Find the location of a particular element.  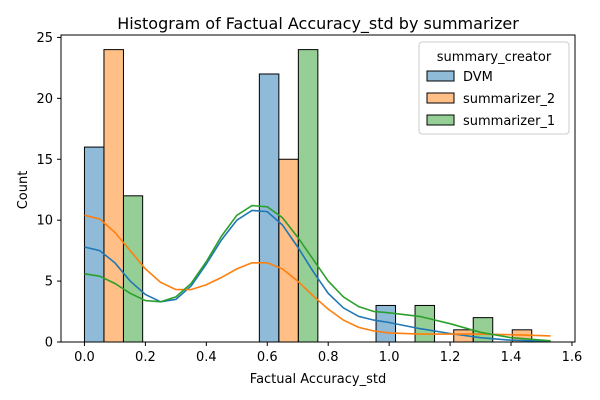

x-axis-title: Factual Accuracy_std is located at coordinates (318, 379).